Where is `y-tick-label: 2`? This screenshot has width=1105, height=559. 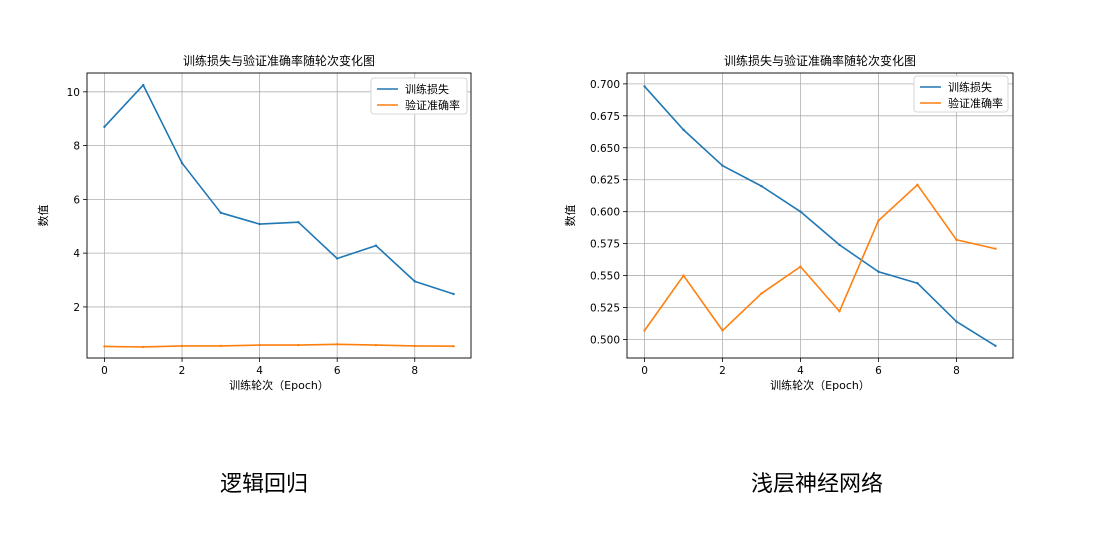
y-tick-label: 2 is located at coordinates (76, 308).